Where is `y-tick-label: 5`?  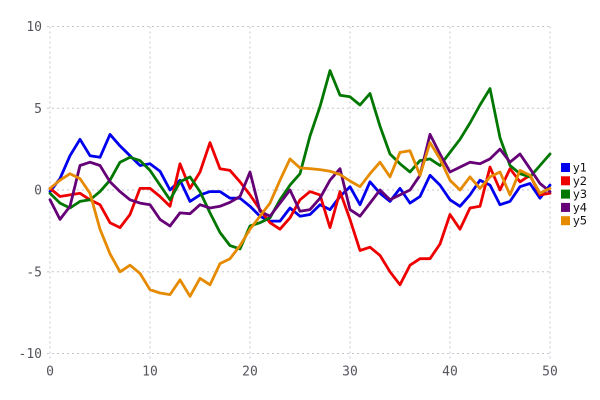
y-tick-label: 5 is located at coordinates (38, 109).